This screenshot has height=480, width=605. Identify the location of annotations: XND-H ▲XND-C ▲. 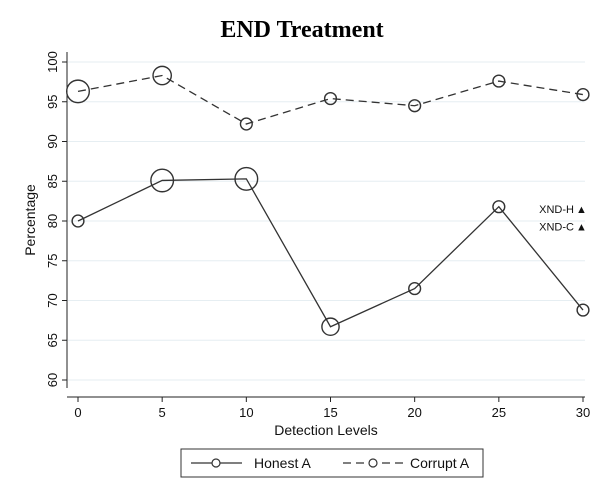
(563, 218).